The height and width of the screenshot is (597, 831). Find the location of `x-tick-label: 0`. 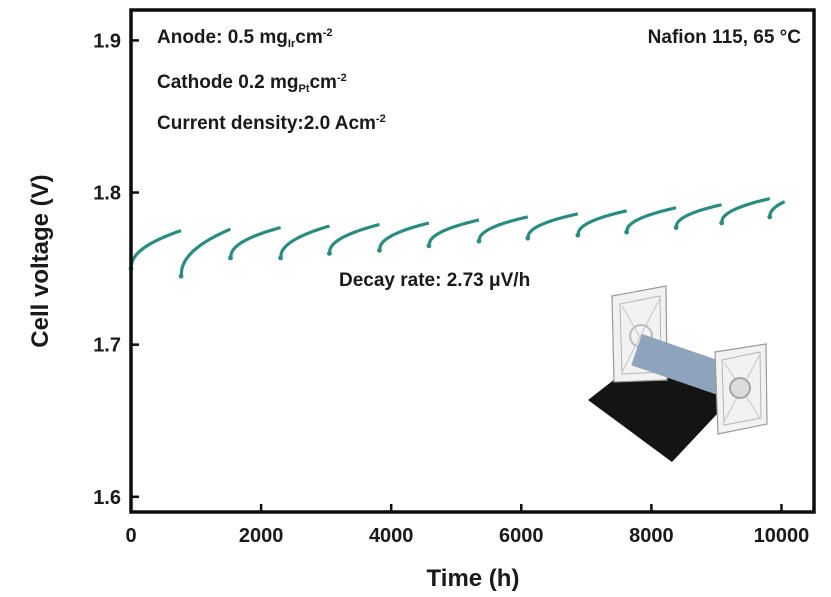

x-tick-label: 0 is located at coordinates (130, 536).